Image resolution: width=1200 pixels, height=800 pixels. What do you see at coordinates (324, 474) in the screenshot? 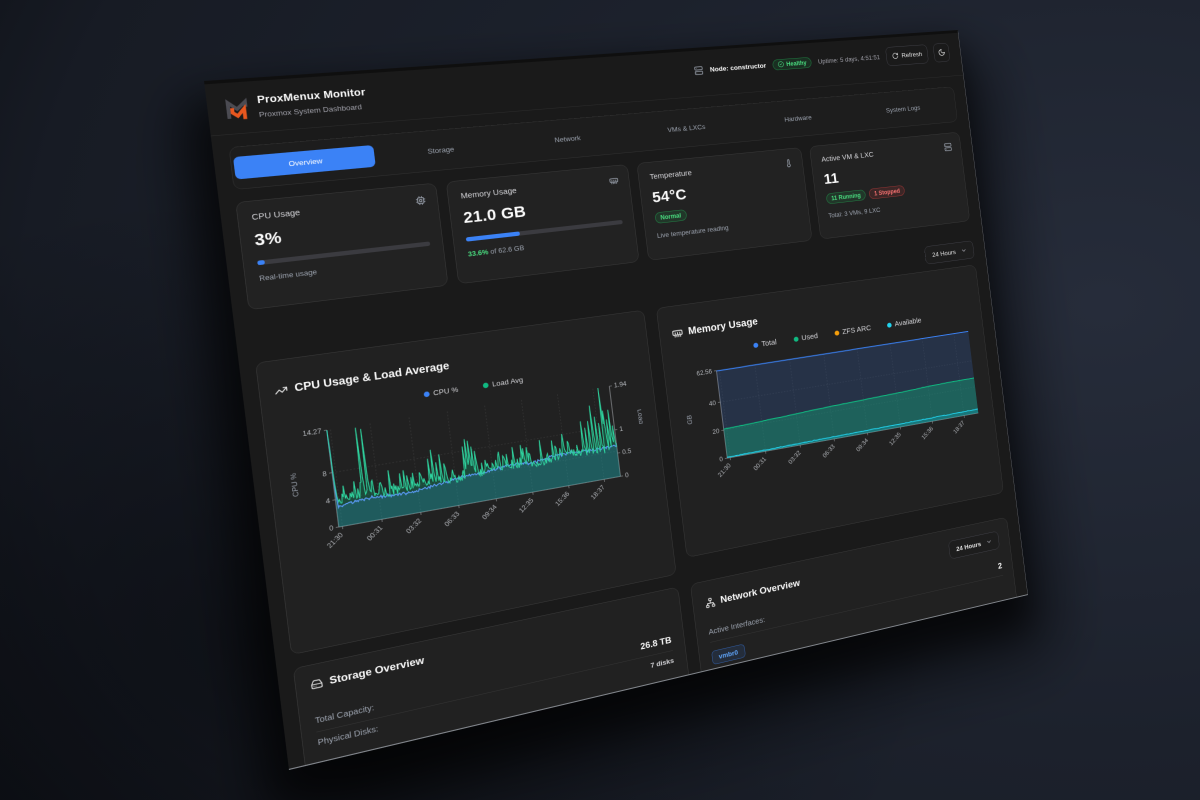
I see `svg-text: 8` at bounding box center [324, 474].